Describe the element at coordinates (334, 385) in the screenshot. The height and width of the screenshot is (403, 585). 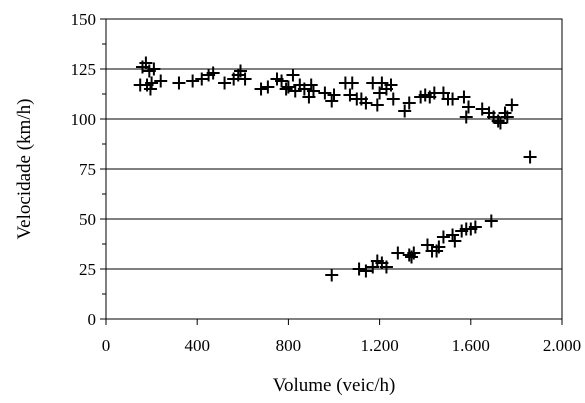
I see `x-axis-title: Volume (veic/h)` at that location.